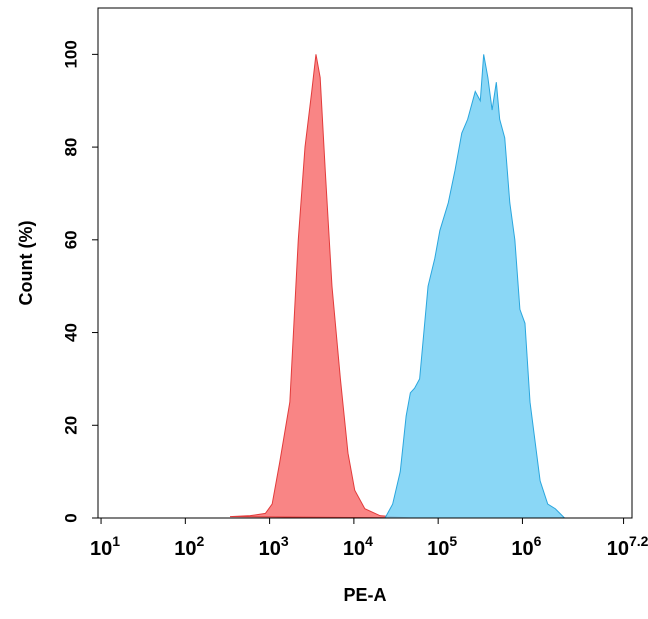 This screenshot has height=619, width=648. What do you see at coordinates (70, 54) in the screenshot?
I see `y-tick-label: 100` at bounding box center [70, 54].